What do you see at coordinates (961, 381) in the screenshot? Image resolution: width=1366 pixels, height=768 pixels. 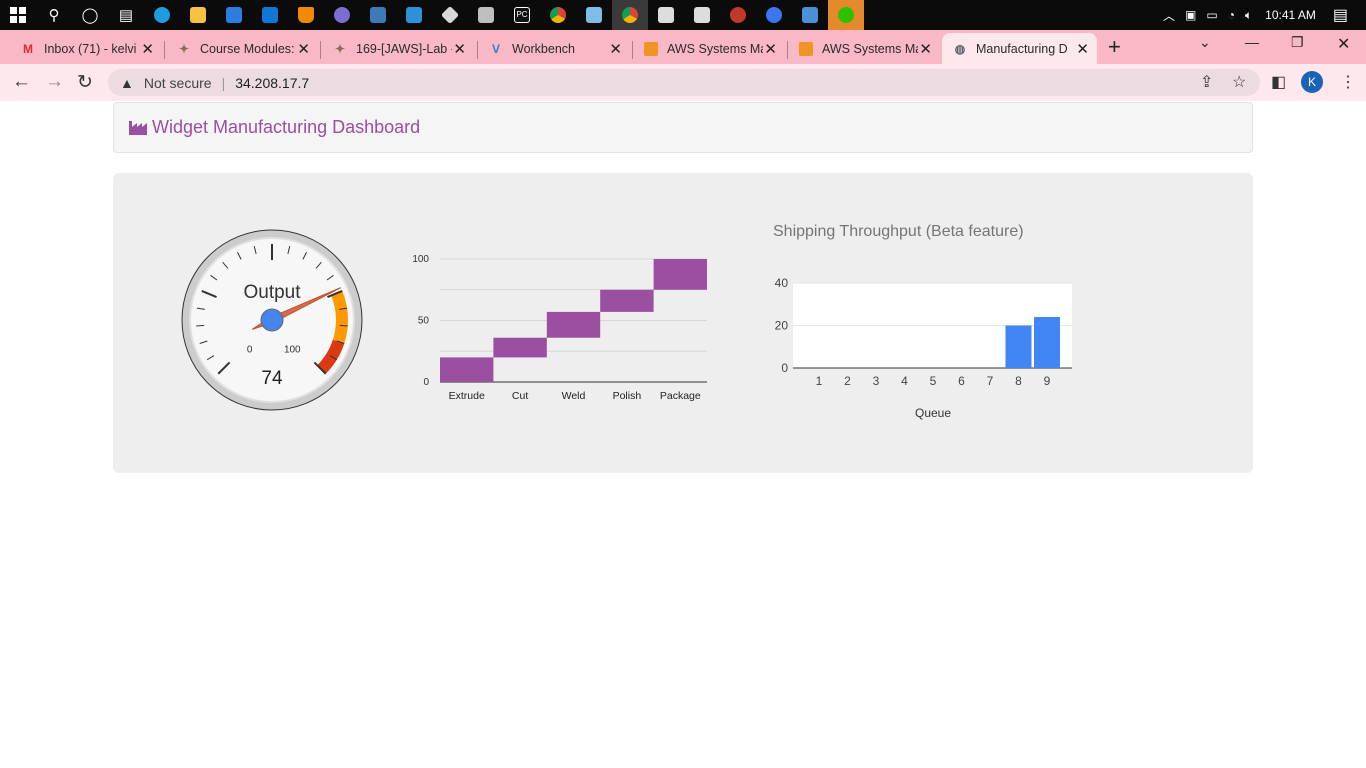 I see `x-tick-label: 6` at bounding box center [961, 381].